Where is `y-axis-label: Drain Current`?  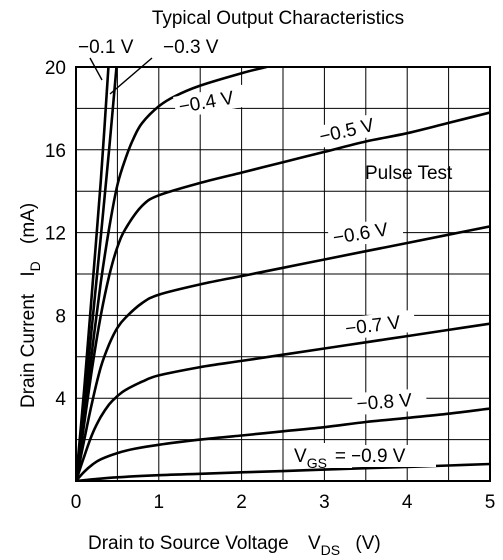
y-axis-label: Drain Current is located at coordinates (28, 350).